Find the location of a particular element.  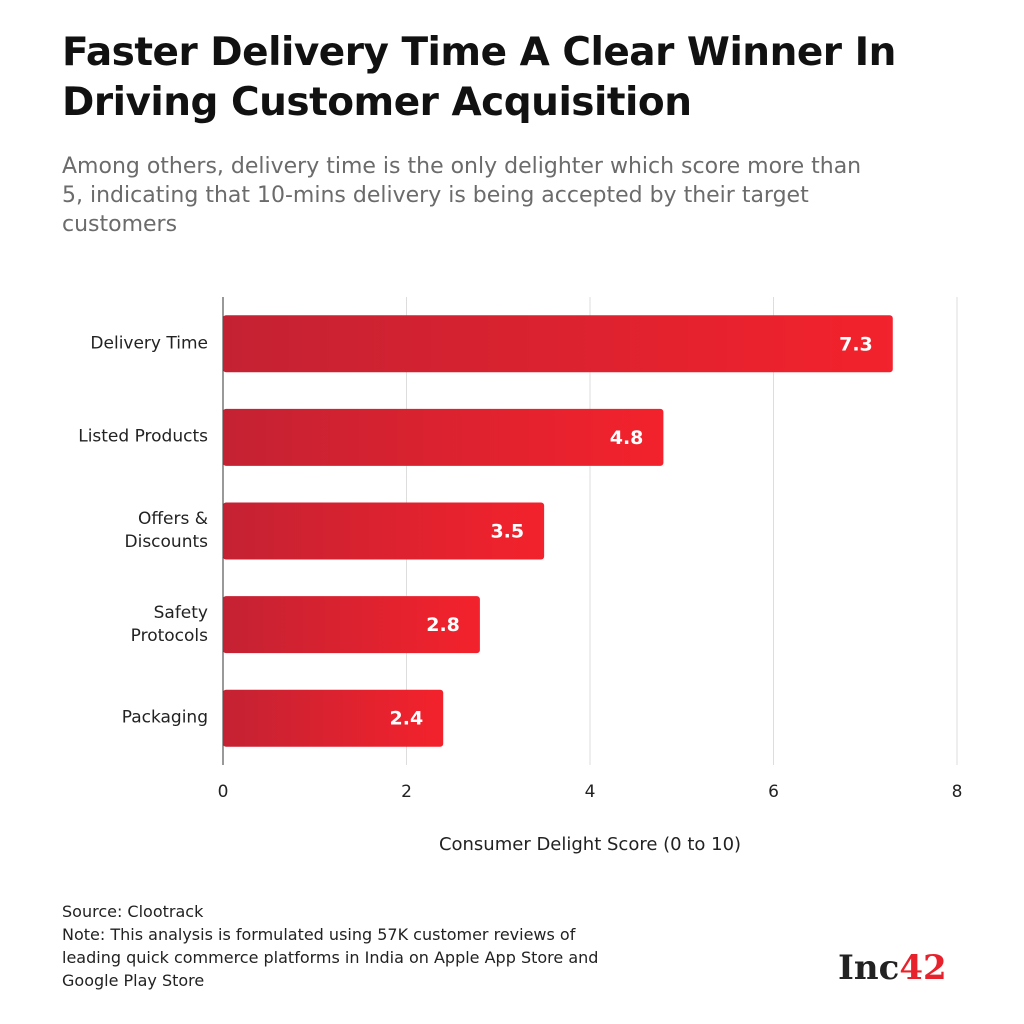

x-tick-label: 6 is located at coordinates (773, 792).